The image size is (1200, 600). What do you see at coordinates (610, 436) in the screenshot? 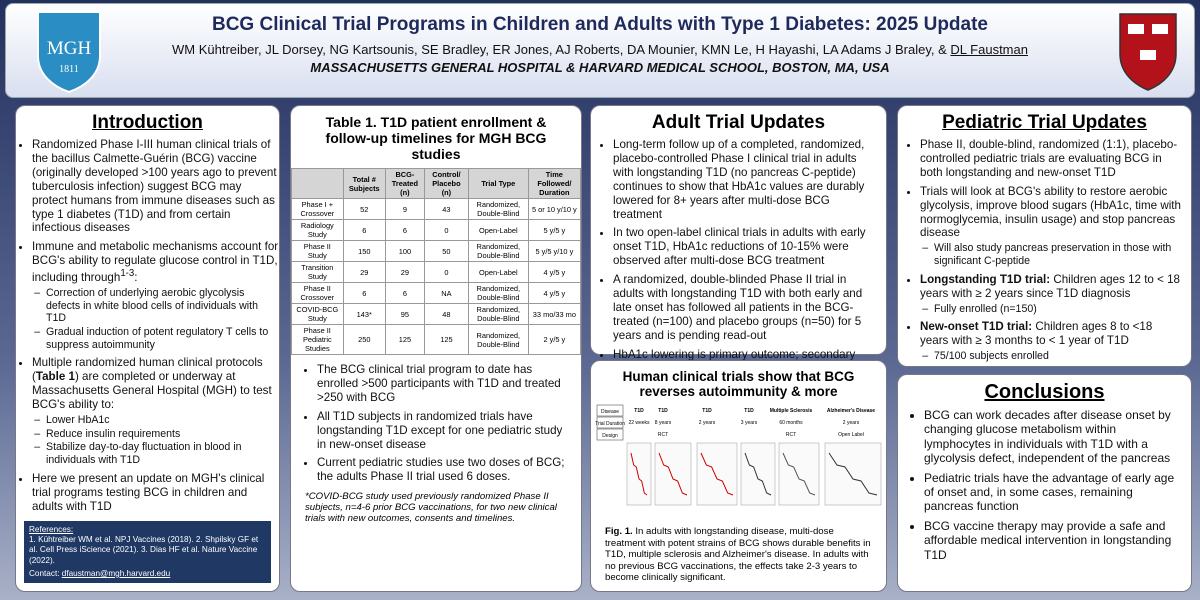
I see `row-label: Design` at bounding box center [610, 436].